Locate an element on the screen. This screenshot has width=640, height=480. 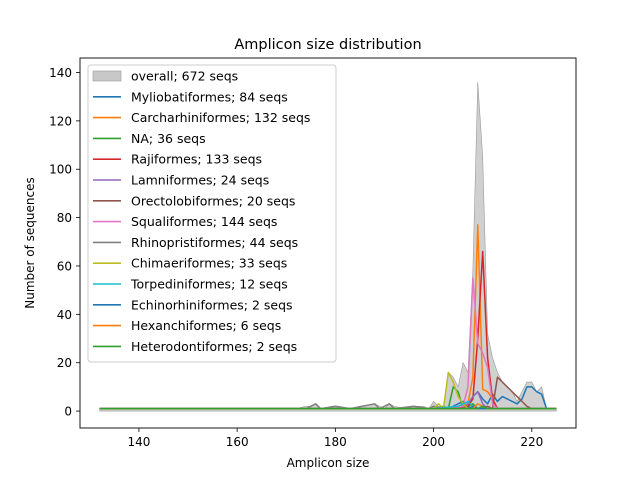
y-tick-label: 40 is located at coordinates (64, 315).